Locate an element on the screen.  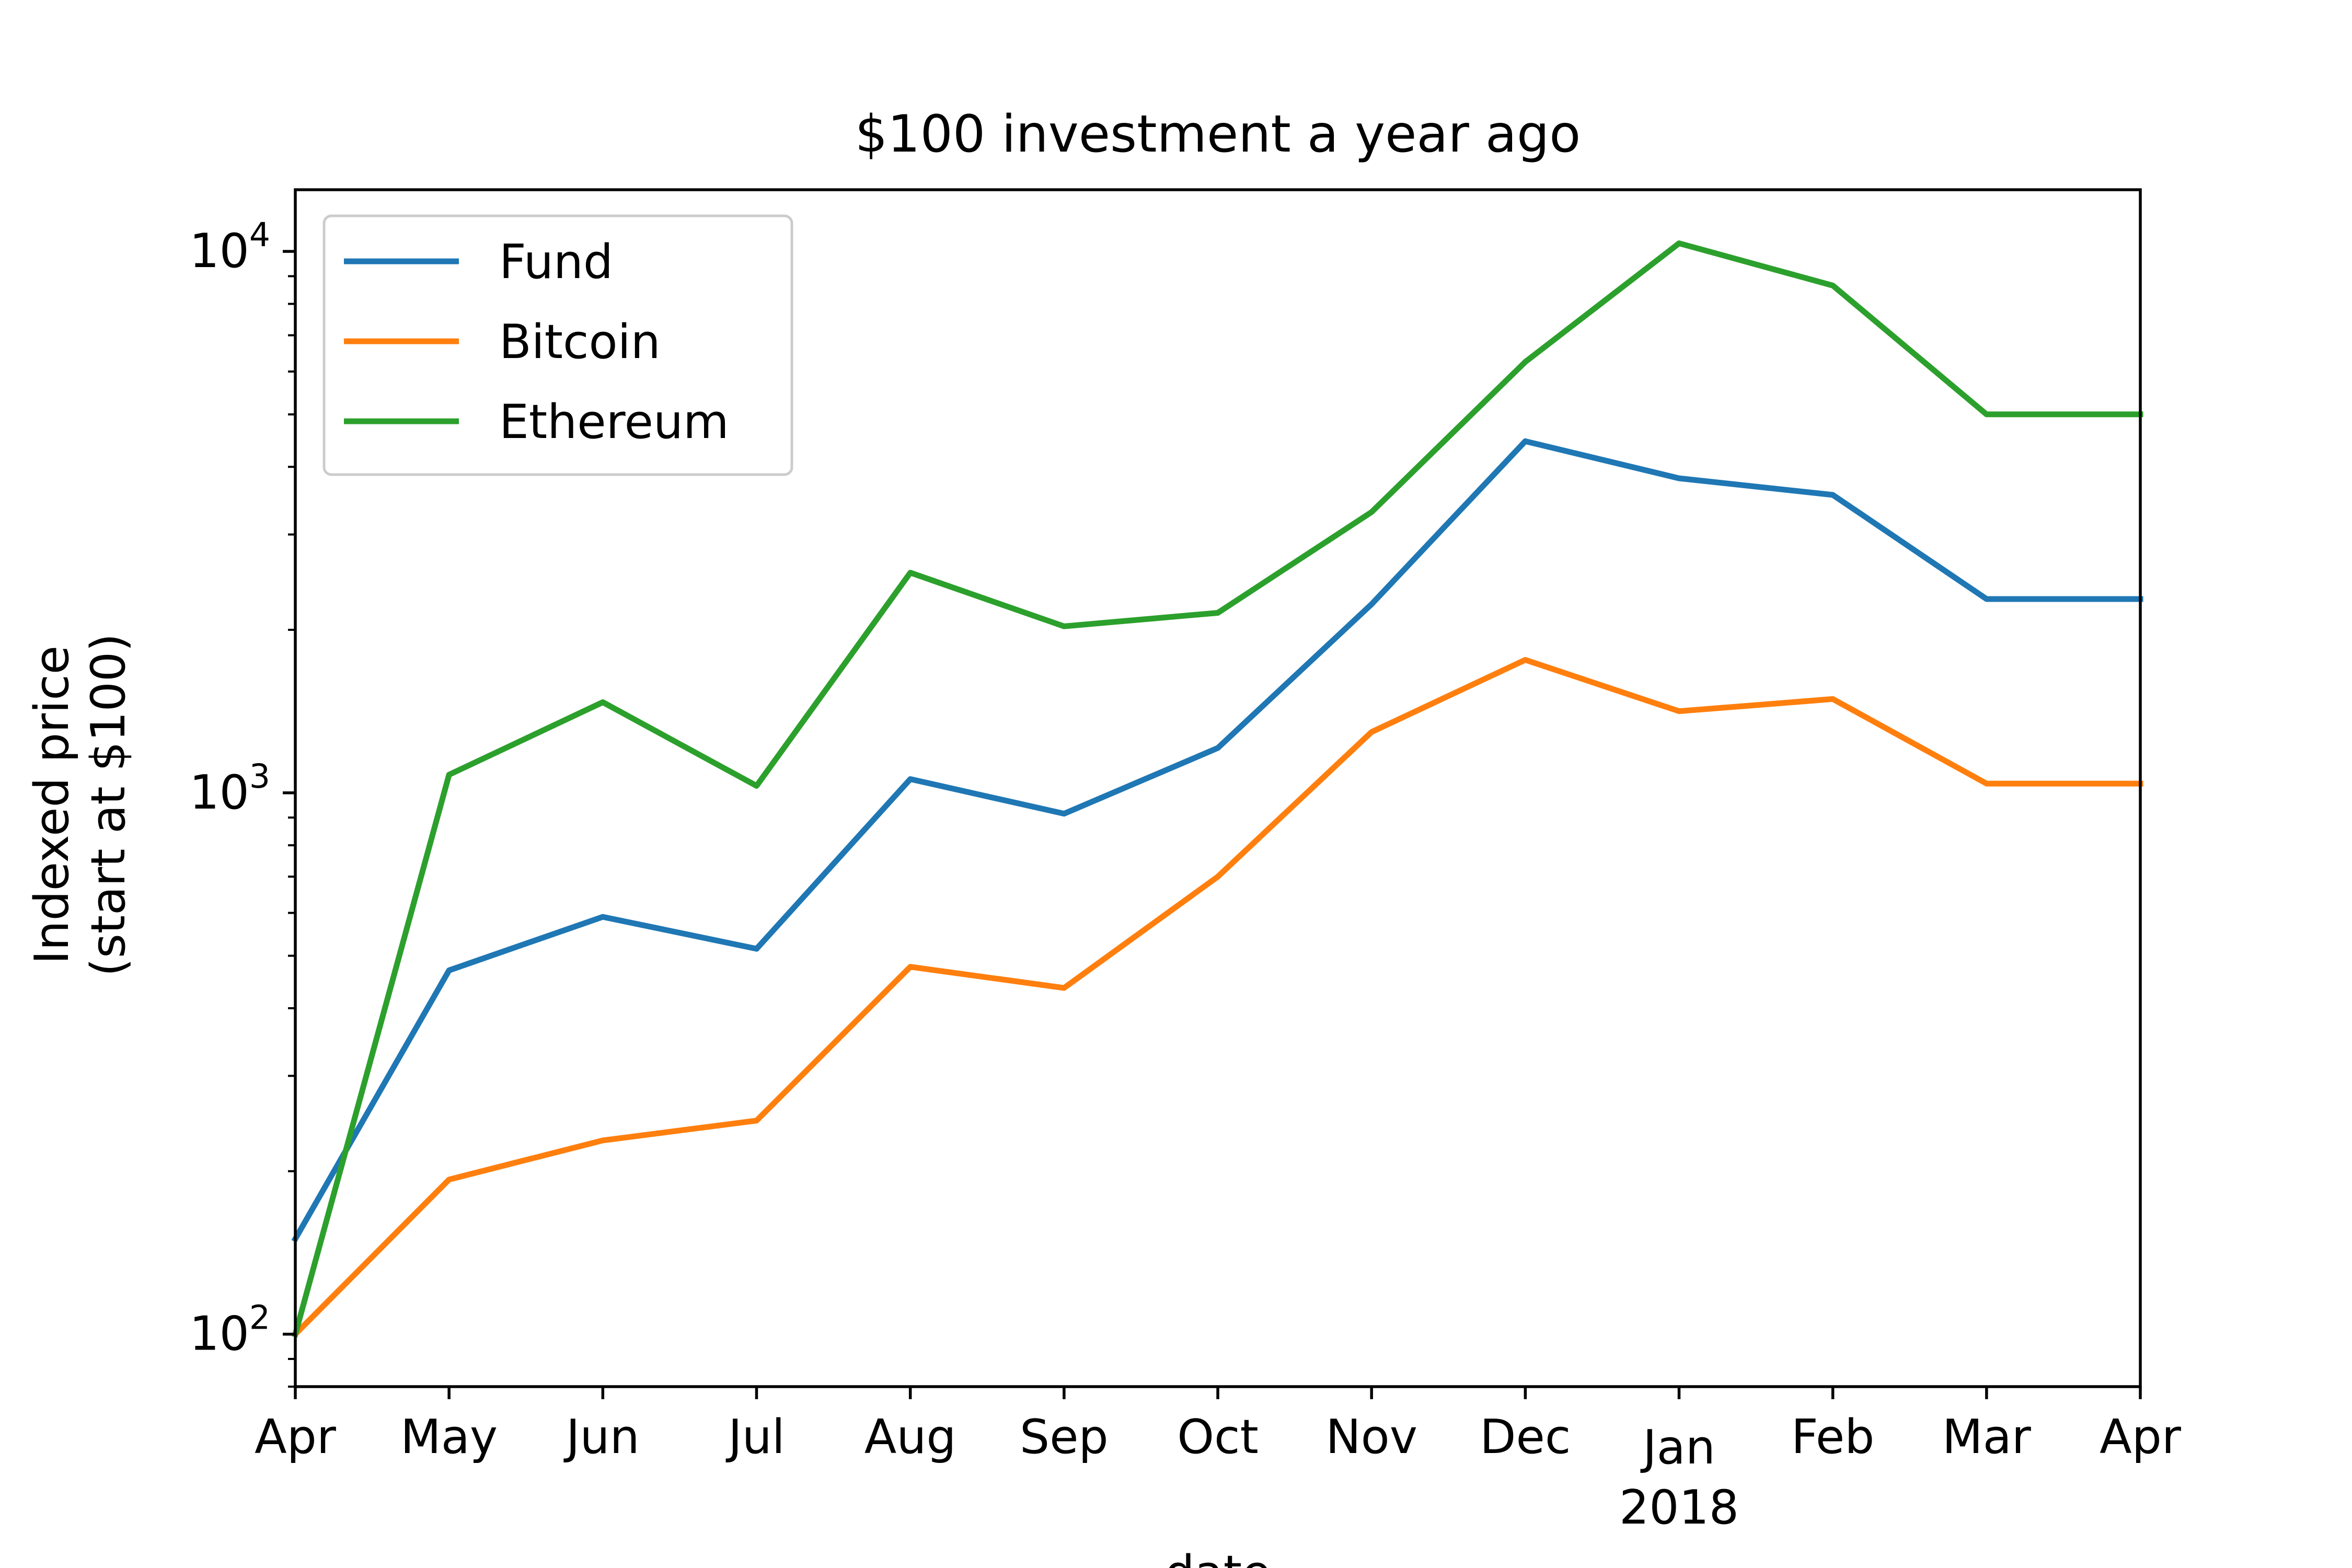
y-axis-label-line1: Indexed price is located at coordinates (52, 804).